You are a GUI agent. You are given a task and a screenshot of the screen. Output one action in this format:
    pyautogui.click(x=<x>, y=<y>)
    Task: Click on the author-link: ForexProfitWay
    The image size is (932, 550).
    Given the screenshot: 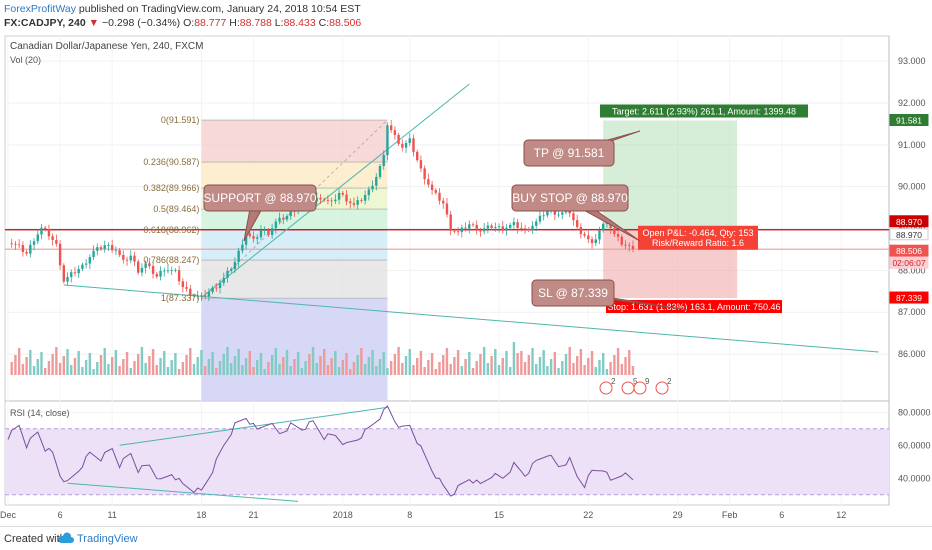 What is the action you would take?
    pyautogui.click(x=40, y=9)
    